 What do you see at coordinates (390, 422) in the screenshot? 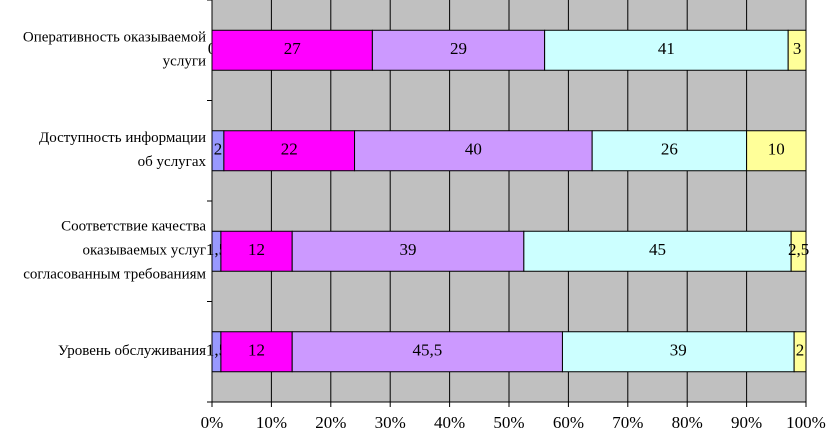
I see `x-tick-label: 30%` at bounding box center [390, 422].